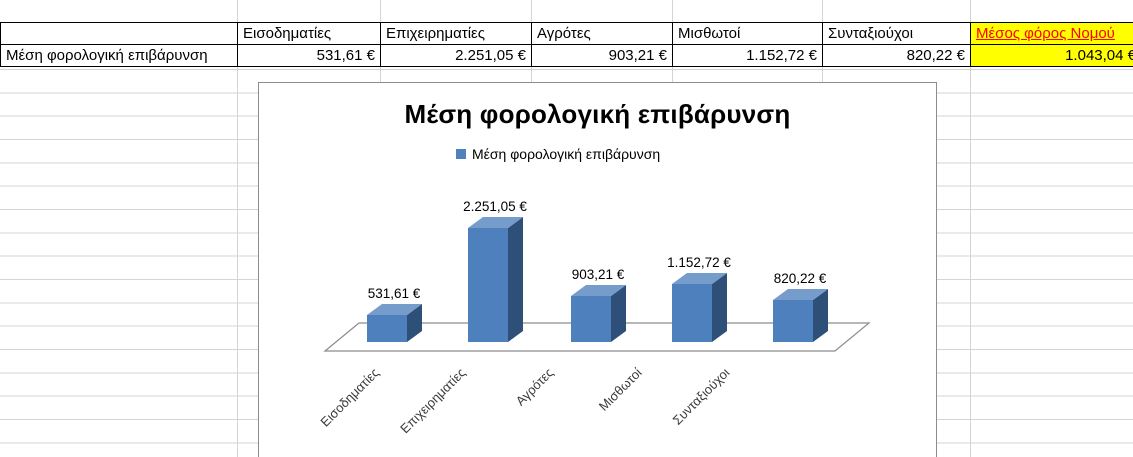 Image resolution: width=1133 pixels, height=457 pixels. I want to click on value-cell: 820,22 €, so click(896, 55).